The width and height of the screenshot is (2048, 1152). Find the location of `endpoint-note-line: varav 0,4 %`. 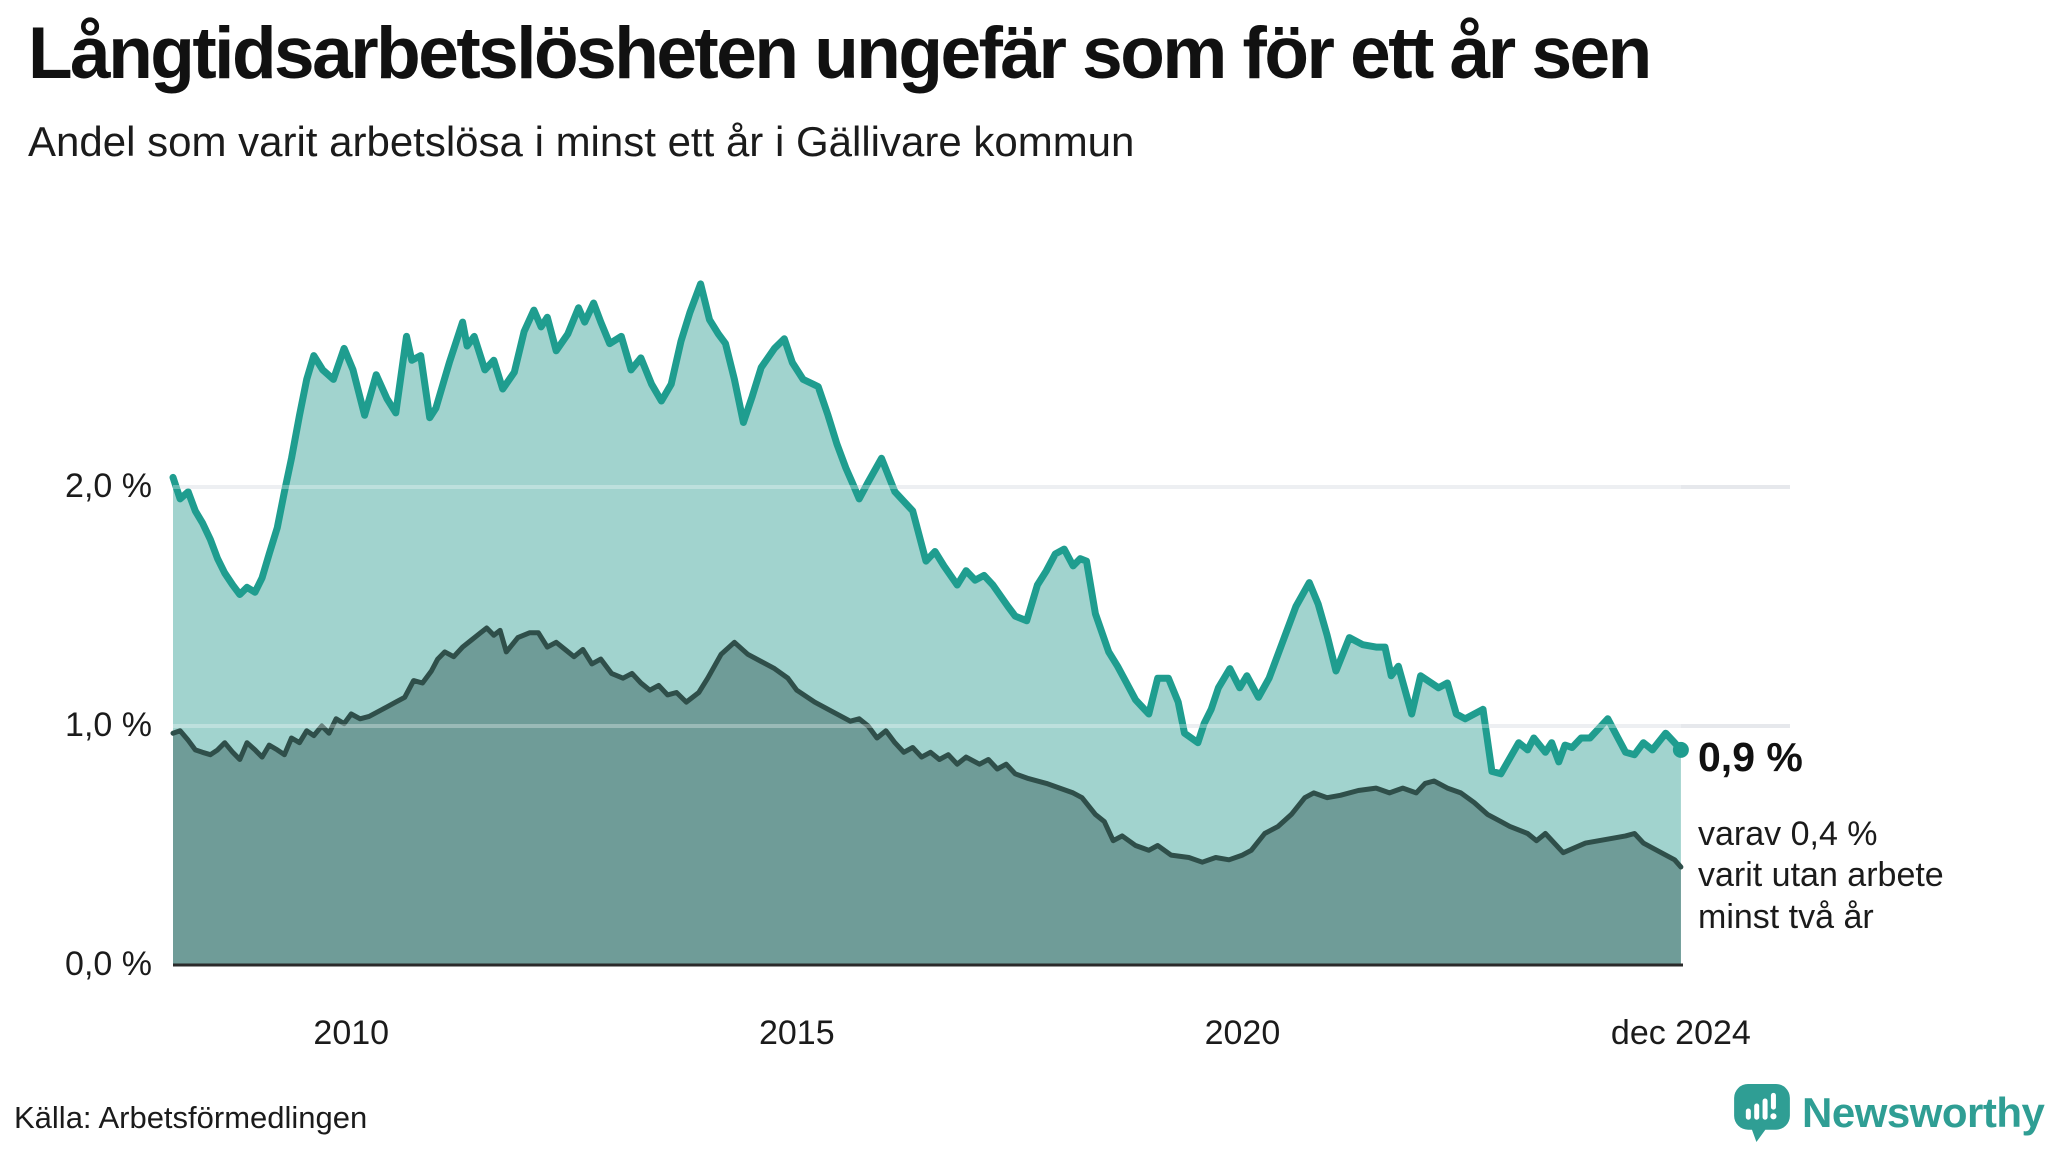

endpoint-note-line: varav 0,4 % is located at coordinates (1788, 834).